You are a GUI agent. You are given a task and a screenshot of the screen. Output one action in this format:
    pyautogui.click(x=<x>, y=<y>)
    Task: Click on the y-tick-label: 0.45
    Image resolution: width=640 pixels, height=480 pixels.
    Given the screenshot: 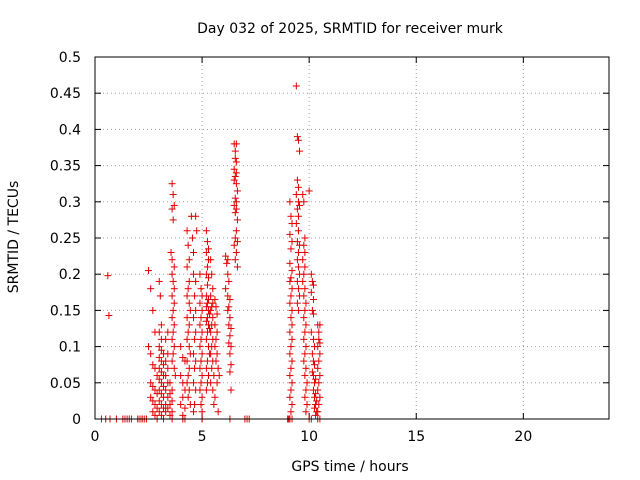 What is the action you would take?
    pyautogui.click(x=65, y=94)
    